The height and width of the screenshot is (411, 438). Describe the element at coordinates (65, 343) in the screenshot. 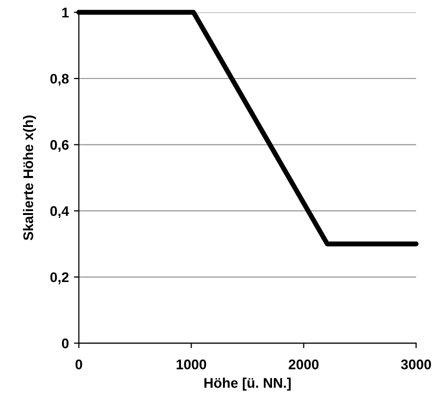

I see `y-tick-label: 0` at that location.